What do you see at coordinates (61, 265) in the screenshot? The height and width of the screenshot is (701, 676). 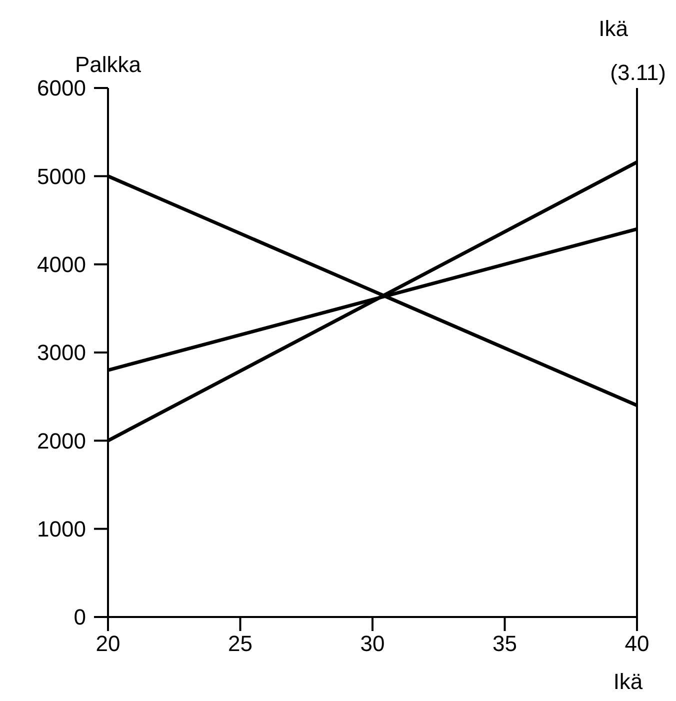 I see `y-tick-label: 4000` at bounding box center [61, 265].